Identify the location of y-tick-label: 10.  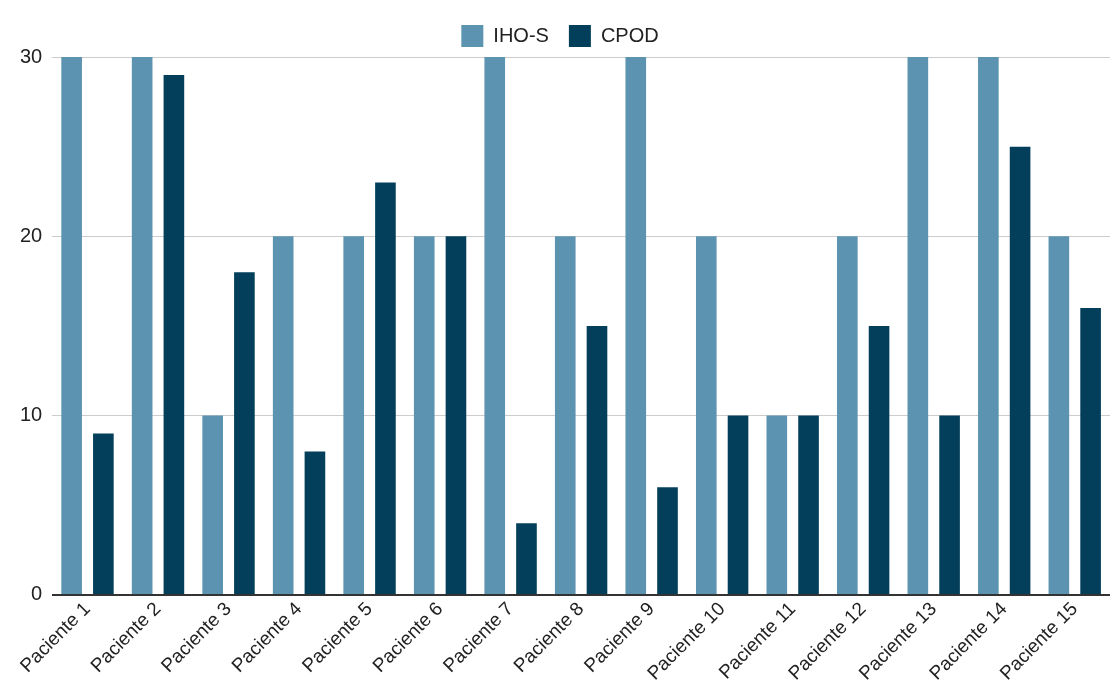
(31, 414).